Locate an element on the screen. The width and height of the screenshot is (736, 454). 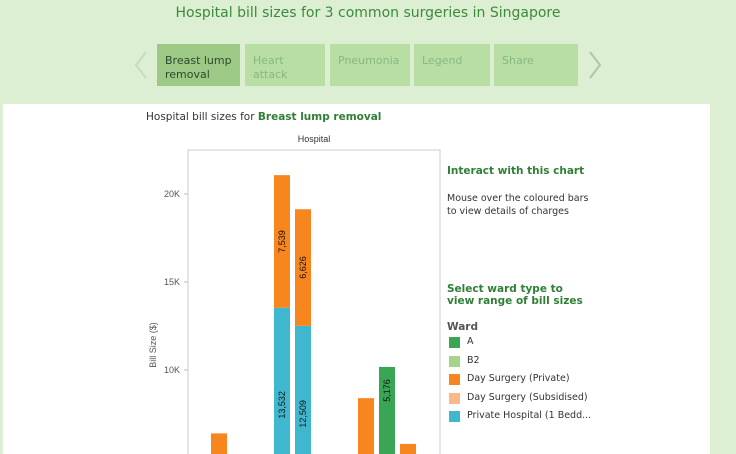
y-tick-label: 20K is located at coordinates (172, 194).